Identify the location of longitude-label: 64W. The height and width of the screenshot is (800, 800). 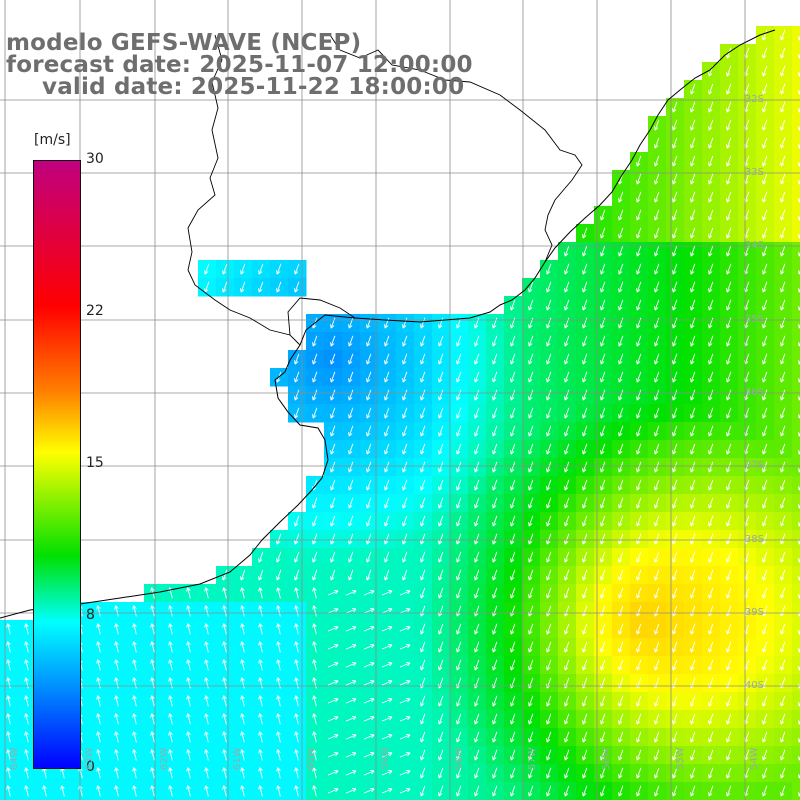
(14, 758).